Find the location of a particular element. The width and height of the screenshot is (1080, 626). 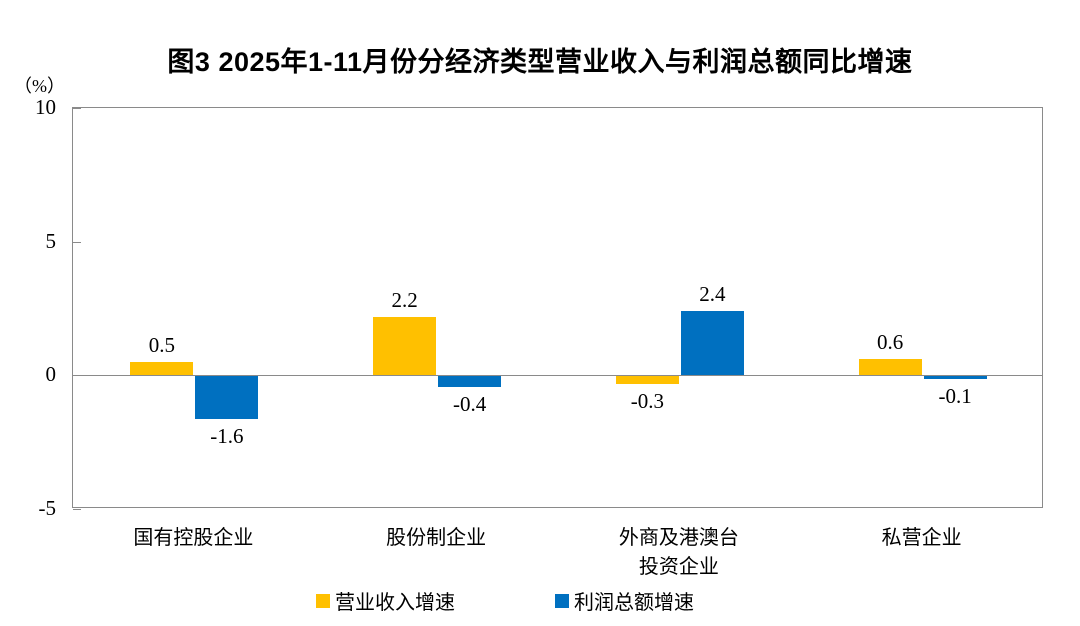

bar-series0-group1 is located at coordinates (405, 346).